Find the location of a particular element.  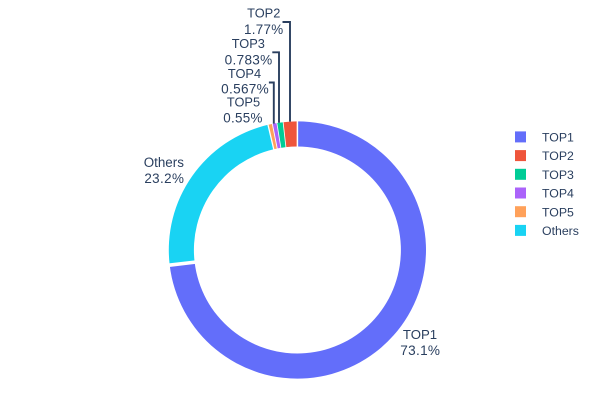

svg-text: 0.55% is located at coordinates (242, 118).